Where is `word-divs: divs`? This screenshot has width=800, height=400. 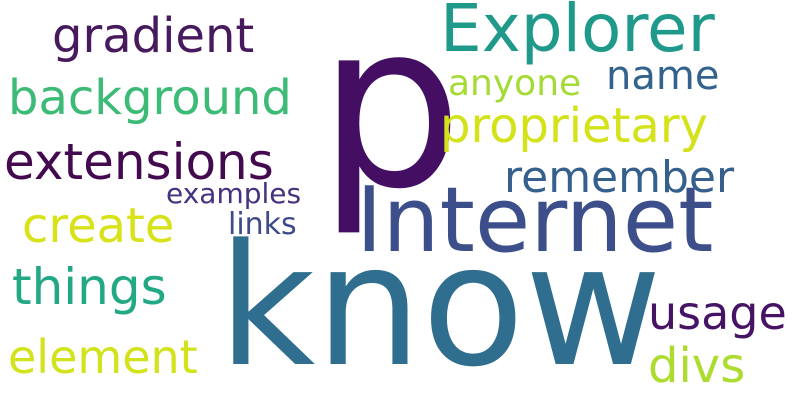 word-divs: divs is located at coordinates (697, 366).